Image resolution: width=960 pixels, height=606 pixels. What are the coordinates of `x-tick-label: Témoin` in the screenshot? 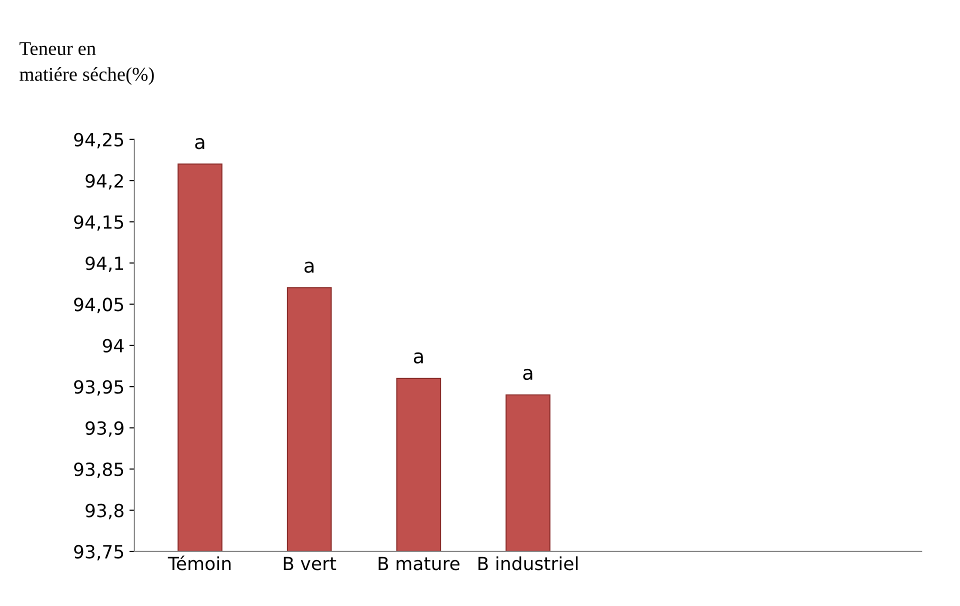 It's located at (199, 563).